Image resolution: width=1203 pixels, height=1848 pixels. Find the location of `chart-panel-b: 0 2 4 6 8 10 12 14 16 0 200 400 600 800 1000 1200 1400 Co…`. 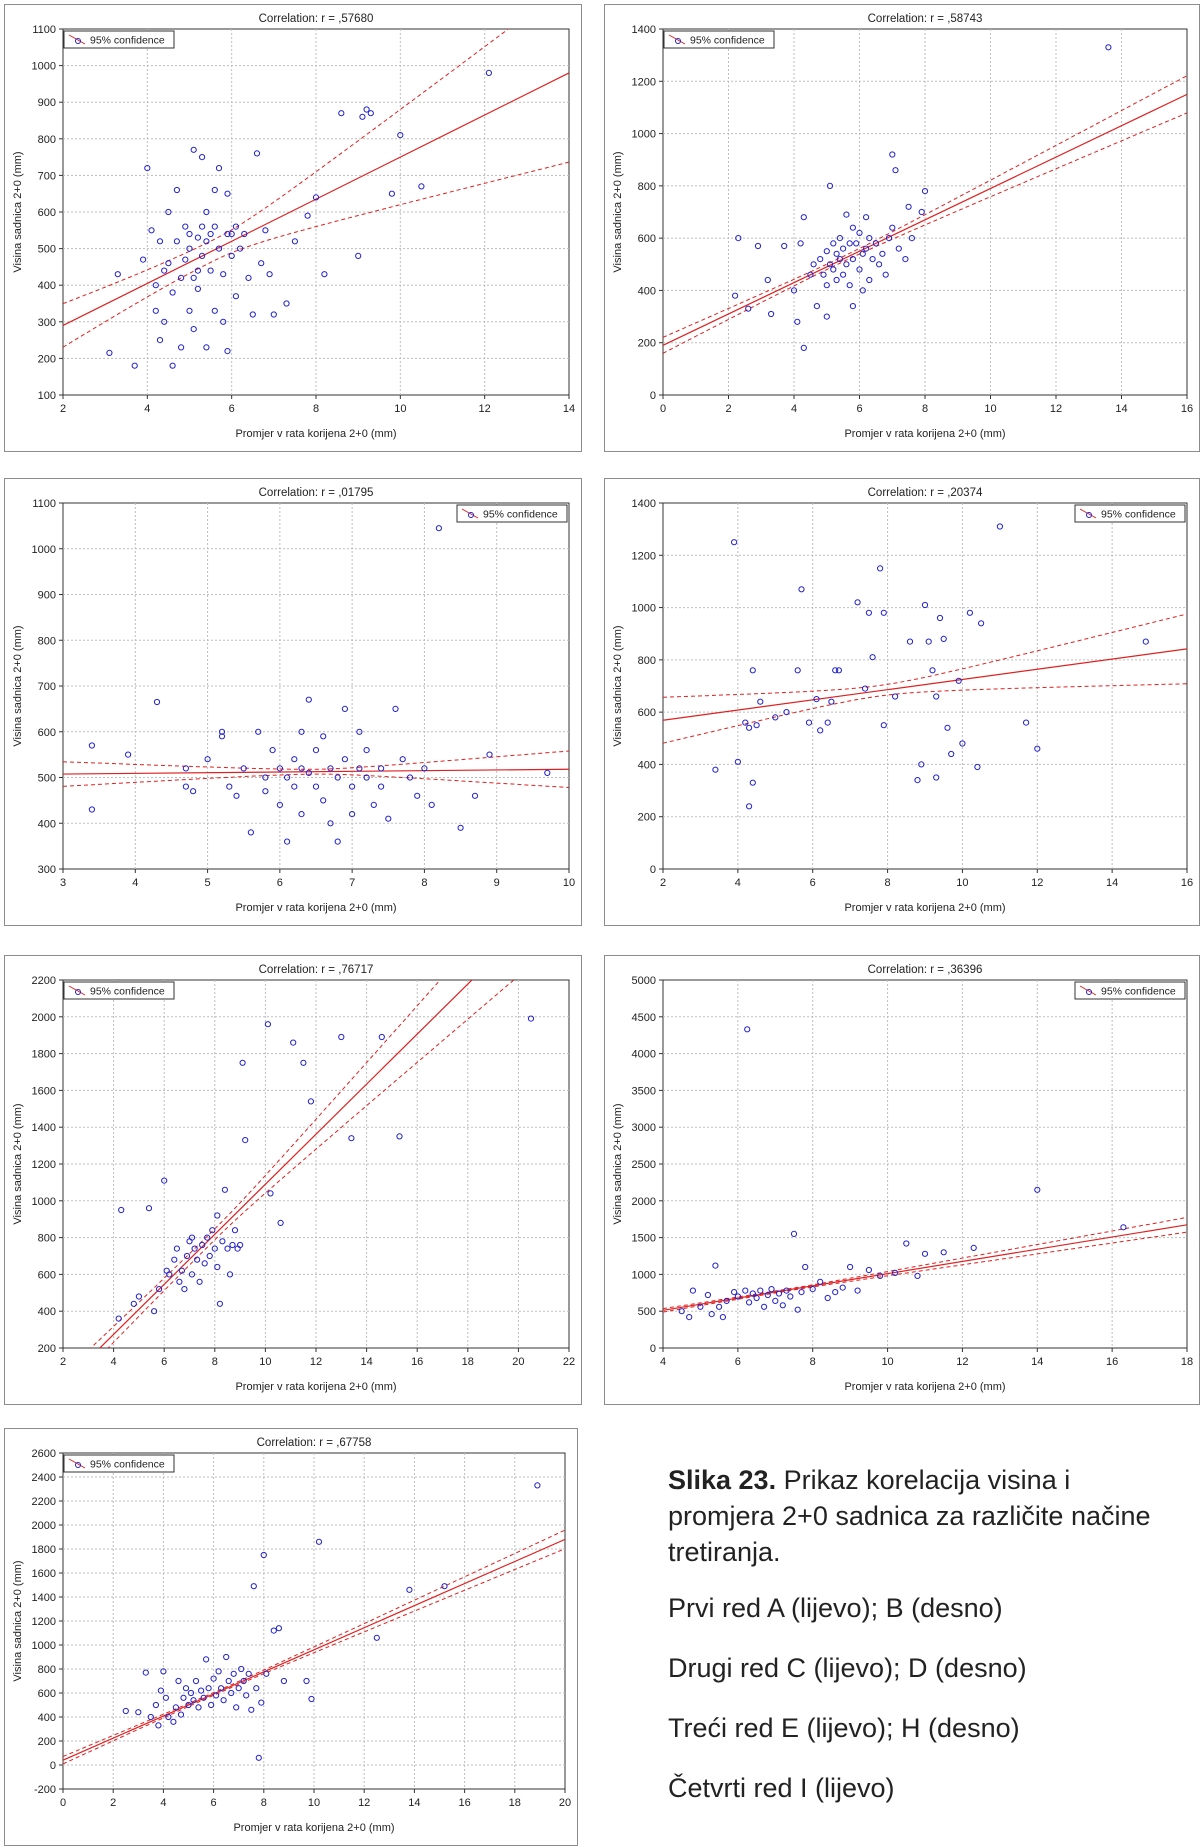

chart-panel-b: 0 2 4 6 8 10 12 14 16 0 200 400 600 800 1000 1200 1400 Co… is located at coordinates (902, 228).